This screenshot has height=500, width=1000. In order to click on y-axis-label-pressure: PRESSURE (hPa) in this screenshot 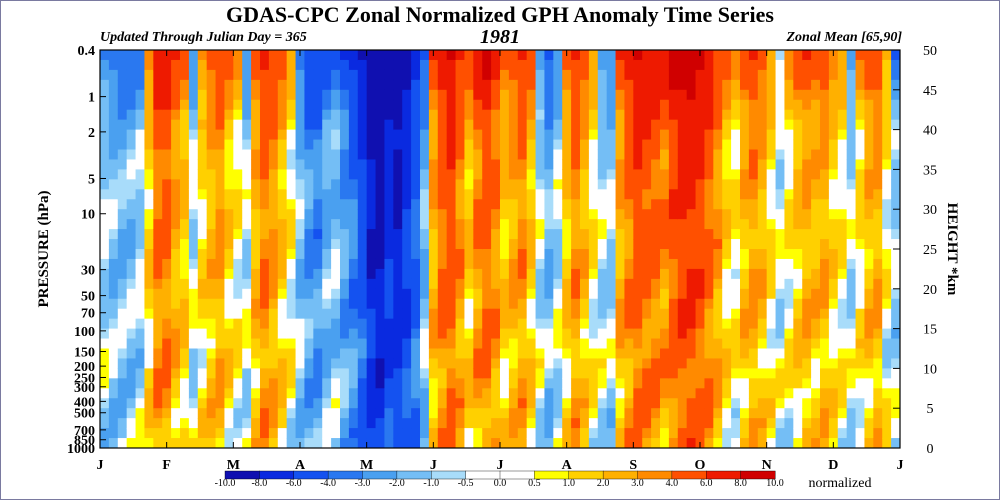, I will do `click(44, 248)`.